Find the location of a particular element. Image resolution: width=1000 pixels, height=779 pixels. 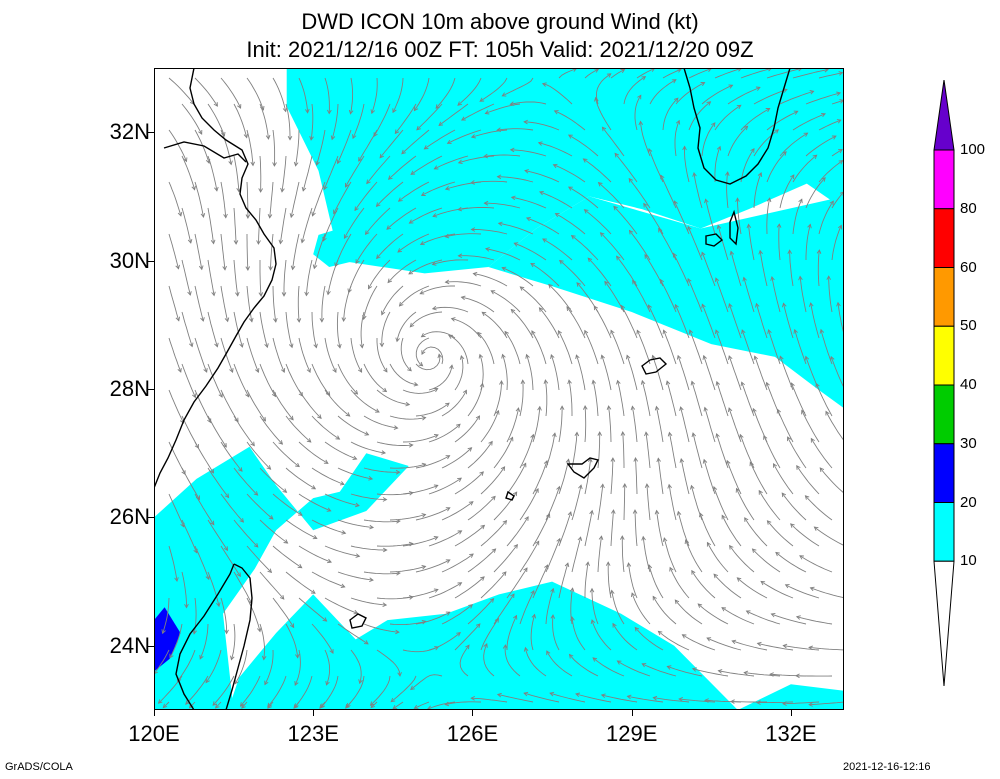

colorbar-cell is located at coordinates (944, 297).